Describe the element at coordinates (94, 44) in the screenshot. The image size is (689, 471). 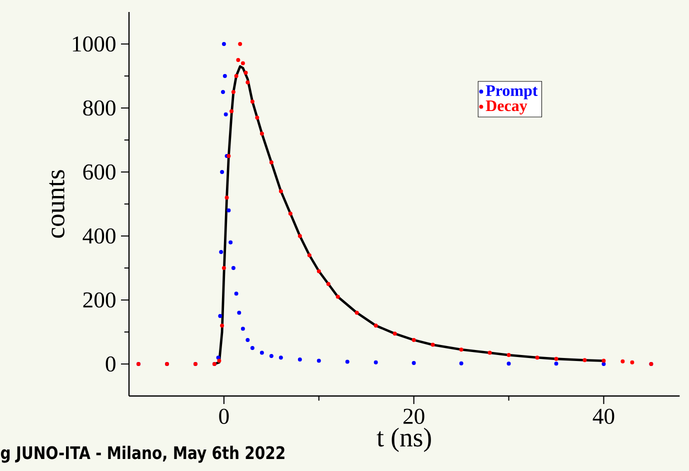
I see `y-tick-label: 1000` at that location.